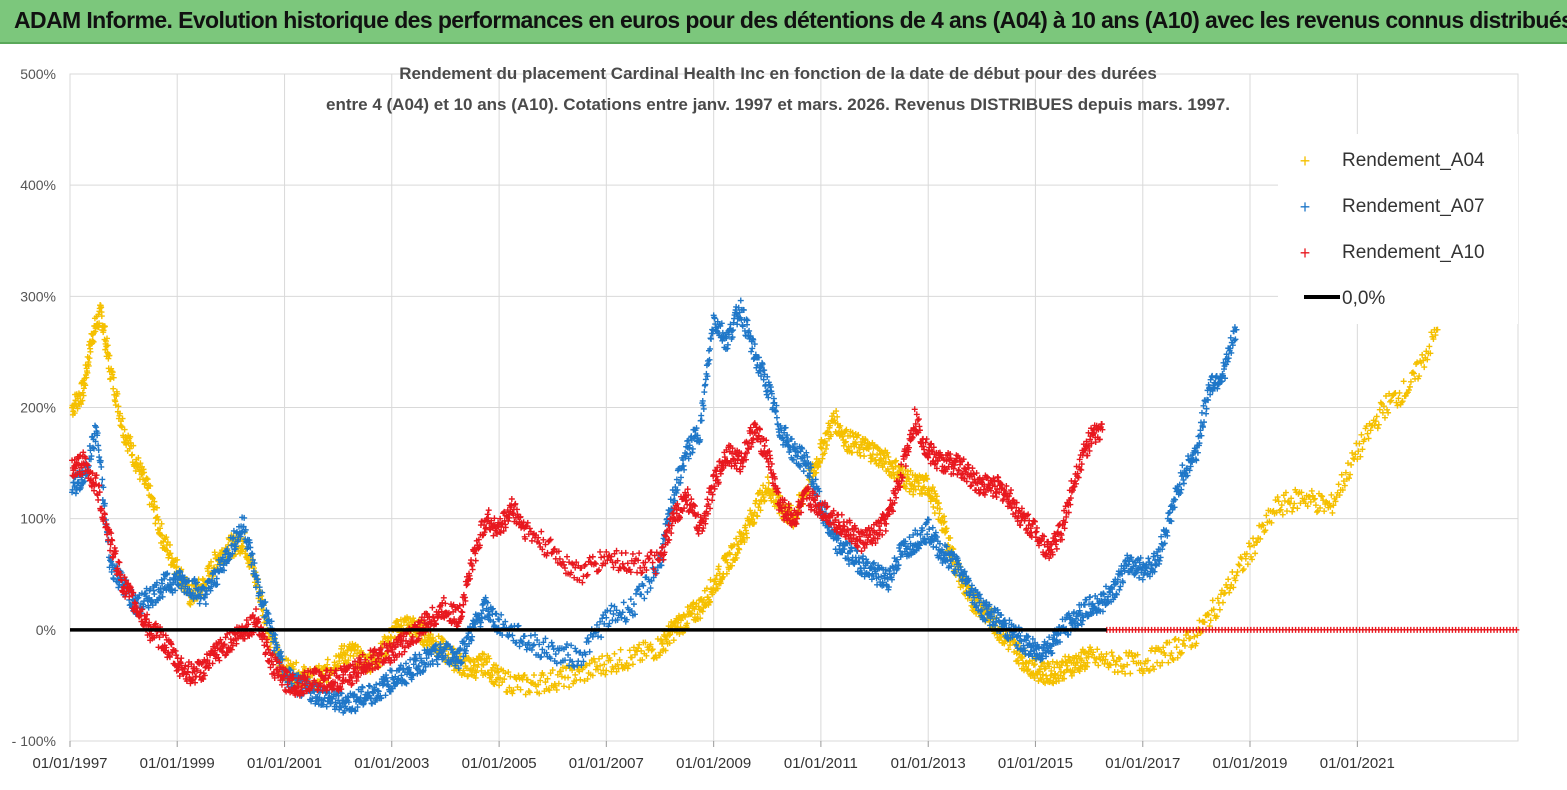 The image size is (1567, 790). Describe the element at coordinates (69, 763) in the screenshot. I see `x-tick-label: 01/01/1997` at that location.